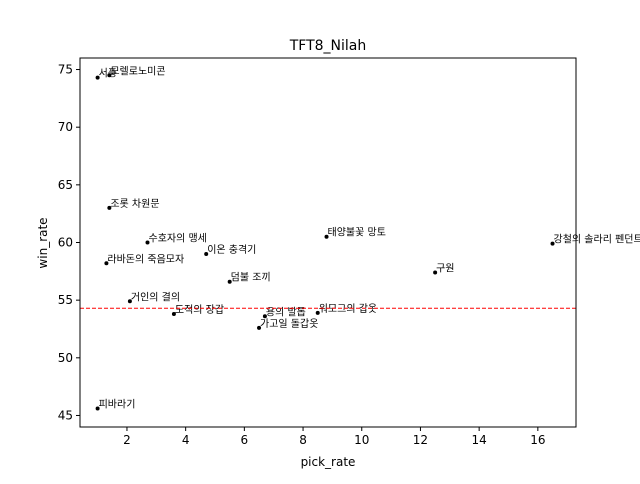 The width and height of the screenshot is (640, 484). What do you see at coordinates (117, 405) in the screenshot?
I see `point-label: 피바라기` at bounding box center [117, 405].